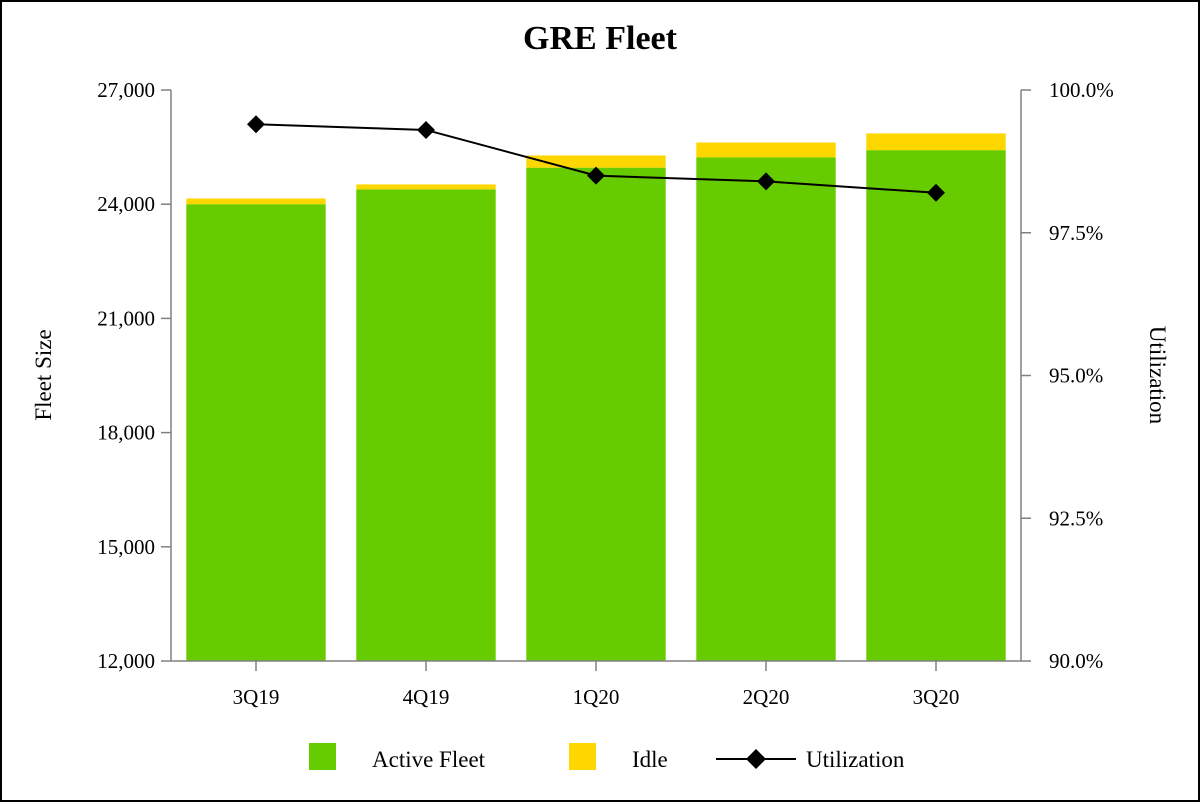 This screenshot has height=802, width=1200. Describe the element at coordinates (766, 181) in the screenshot. I see `utilization-point-2q20` at that location.